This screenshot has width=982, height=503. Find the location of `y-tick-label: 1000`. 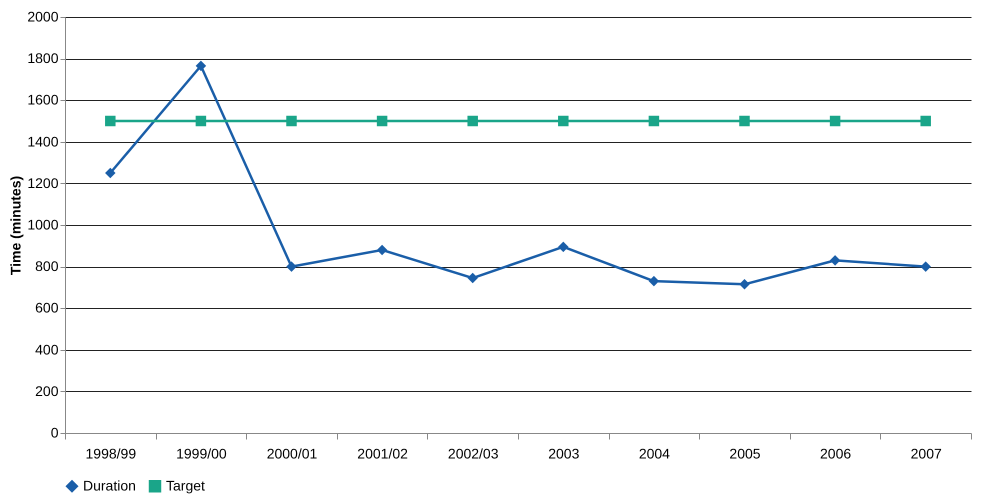

y-tick-label: 1000 is located at coordinates (43, 224).